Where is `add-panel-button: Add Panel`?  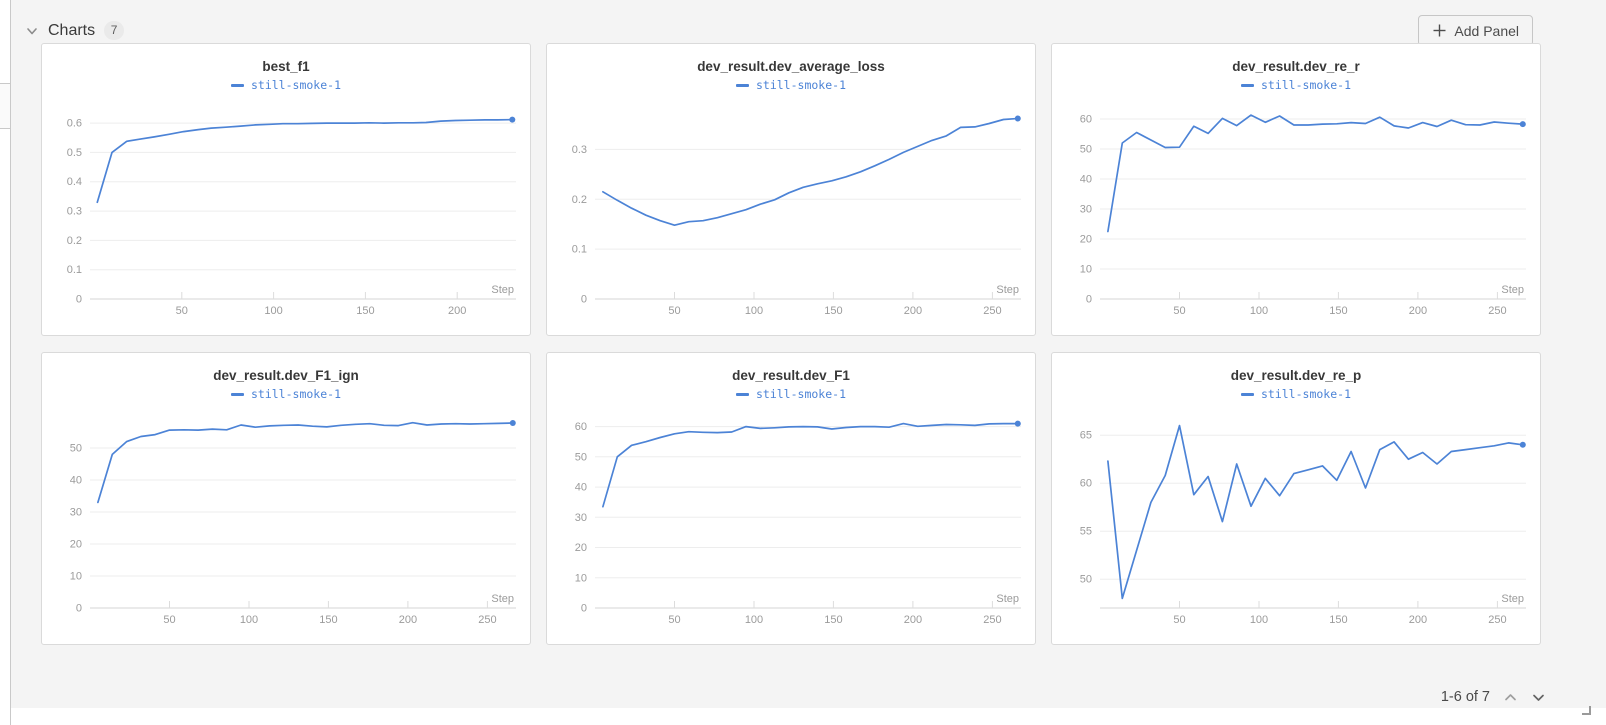 add-panel-button: Add Panel is located at coordinates (1475, 30).